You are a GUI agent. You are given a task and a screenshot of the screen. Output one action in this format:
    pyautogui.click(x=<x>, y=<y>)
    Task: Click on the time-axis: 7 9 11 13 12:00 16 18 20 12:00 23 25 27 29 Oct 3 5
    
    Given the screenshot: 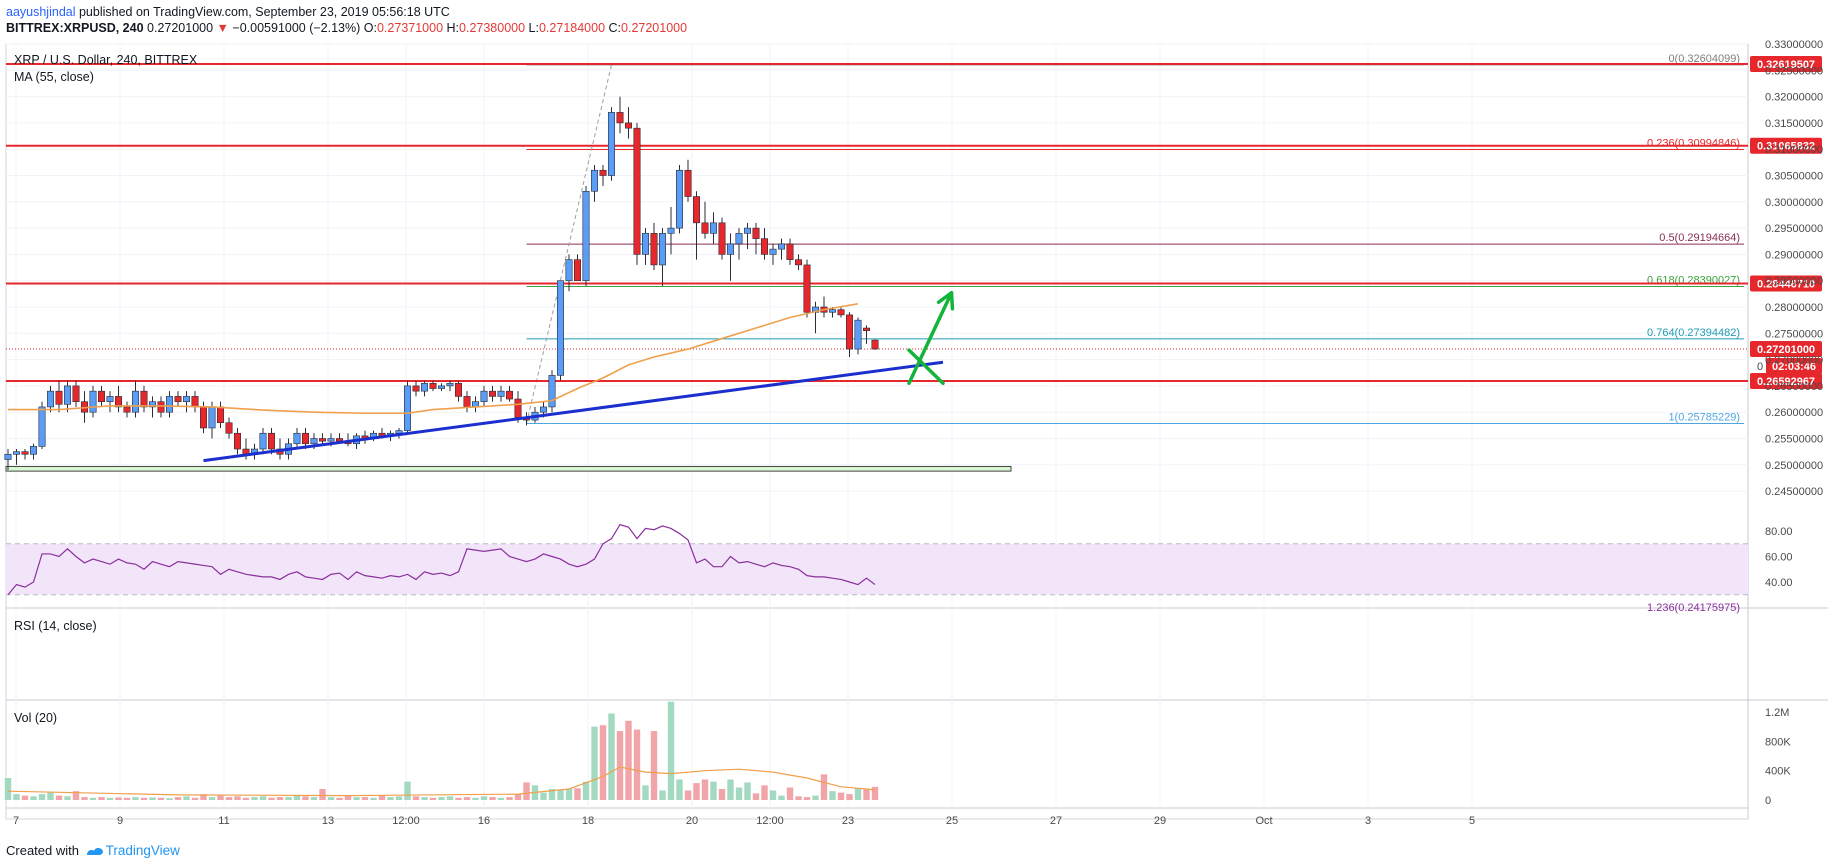 What is the action you would take?
    pyautogui.click(x=744, y=821)
    